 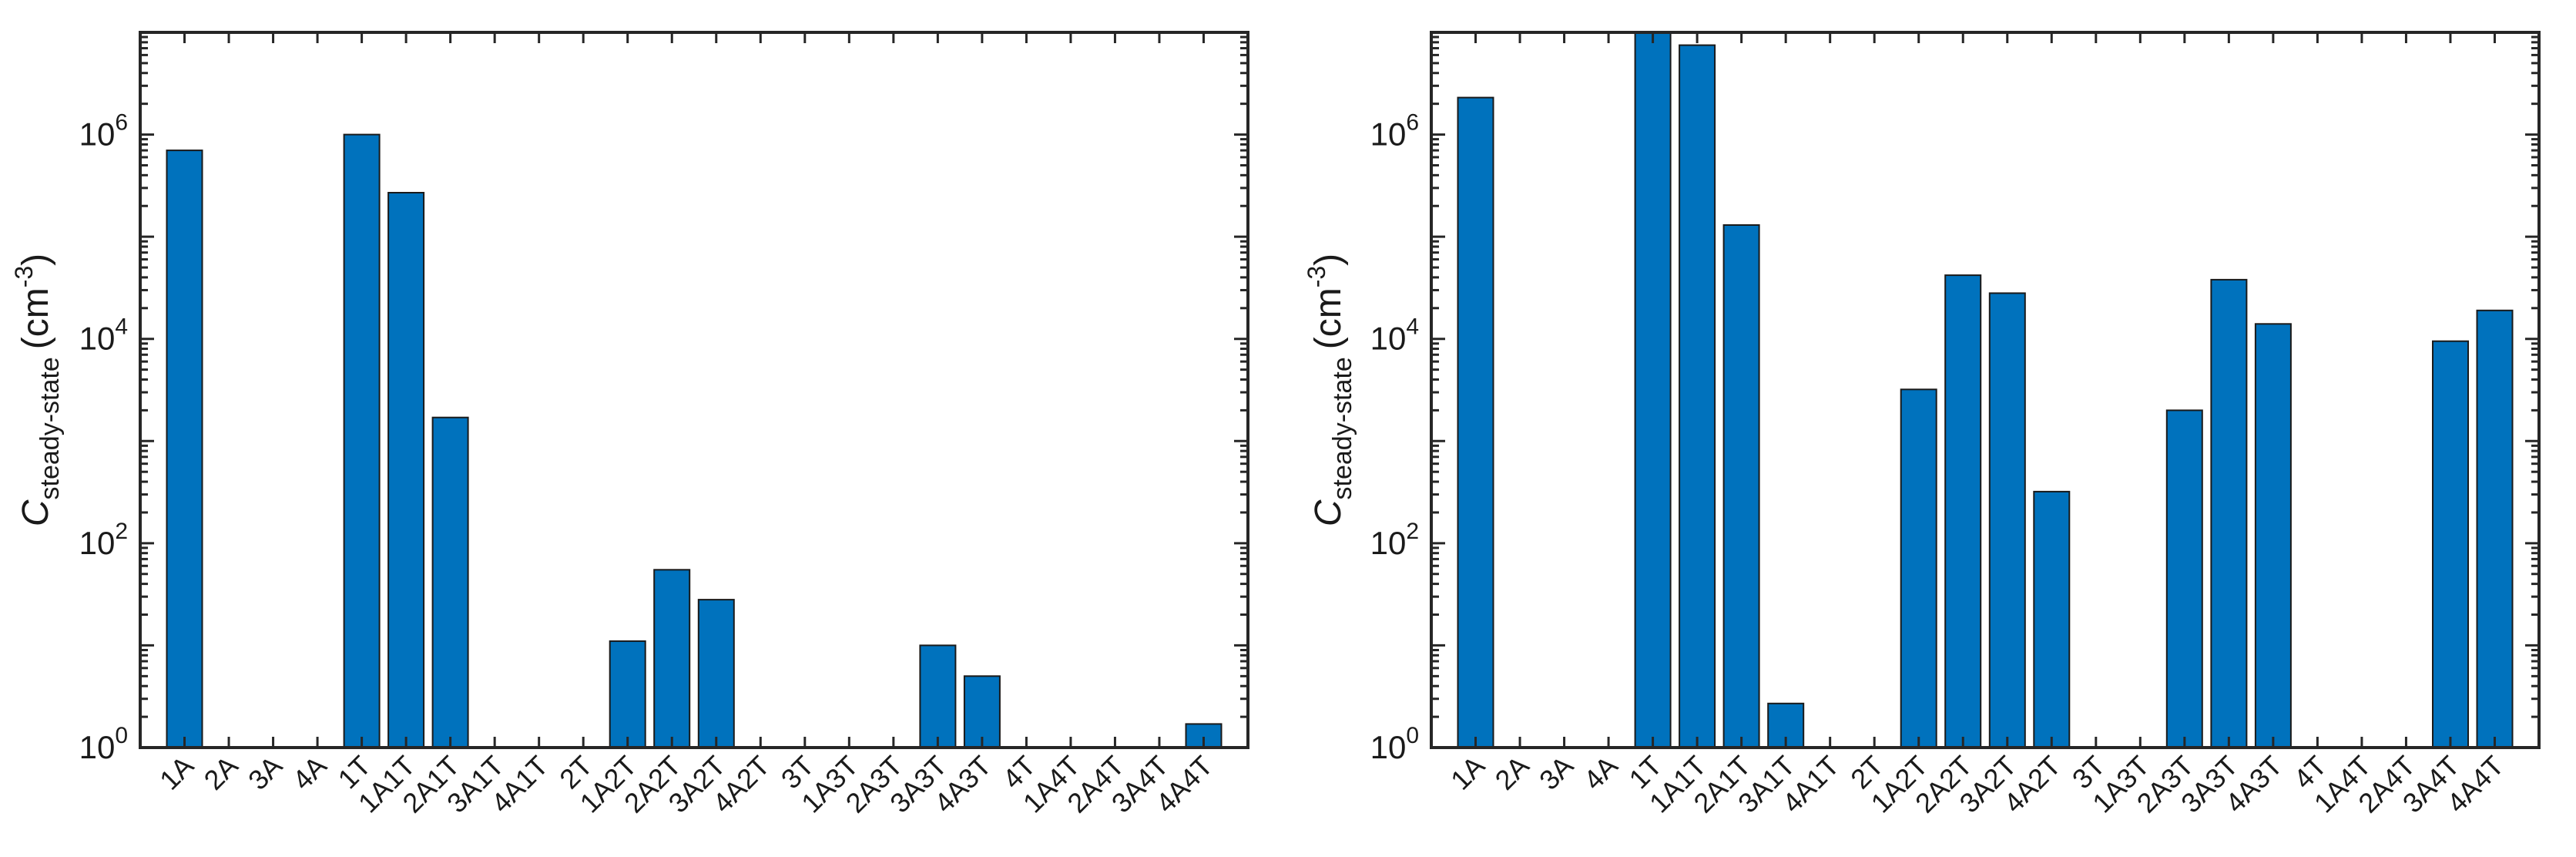 What do you see at coordinates (2052, 619) in the screenshot?
I see `bar-4A2T` at bounding box center [2052, 619].